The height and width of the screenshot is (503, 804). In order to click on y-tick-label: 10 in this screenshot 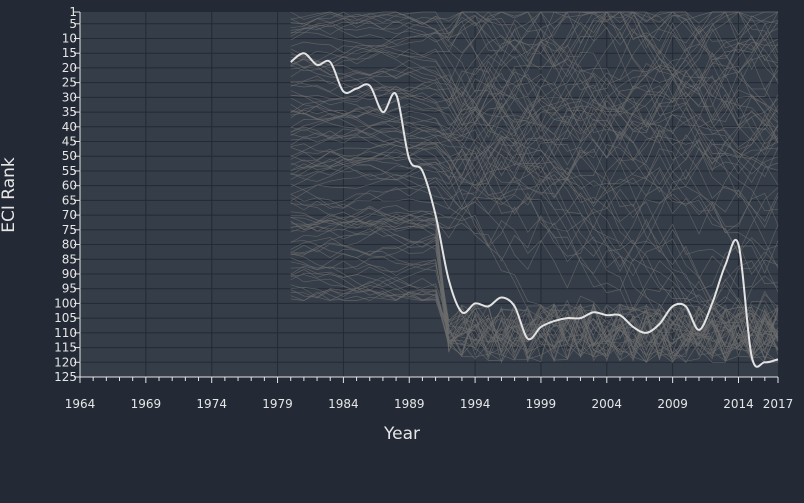, I will do `click(69, 38)`.